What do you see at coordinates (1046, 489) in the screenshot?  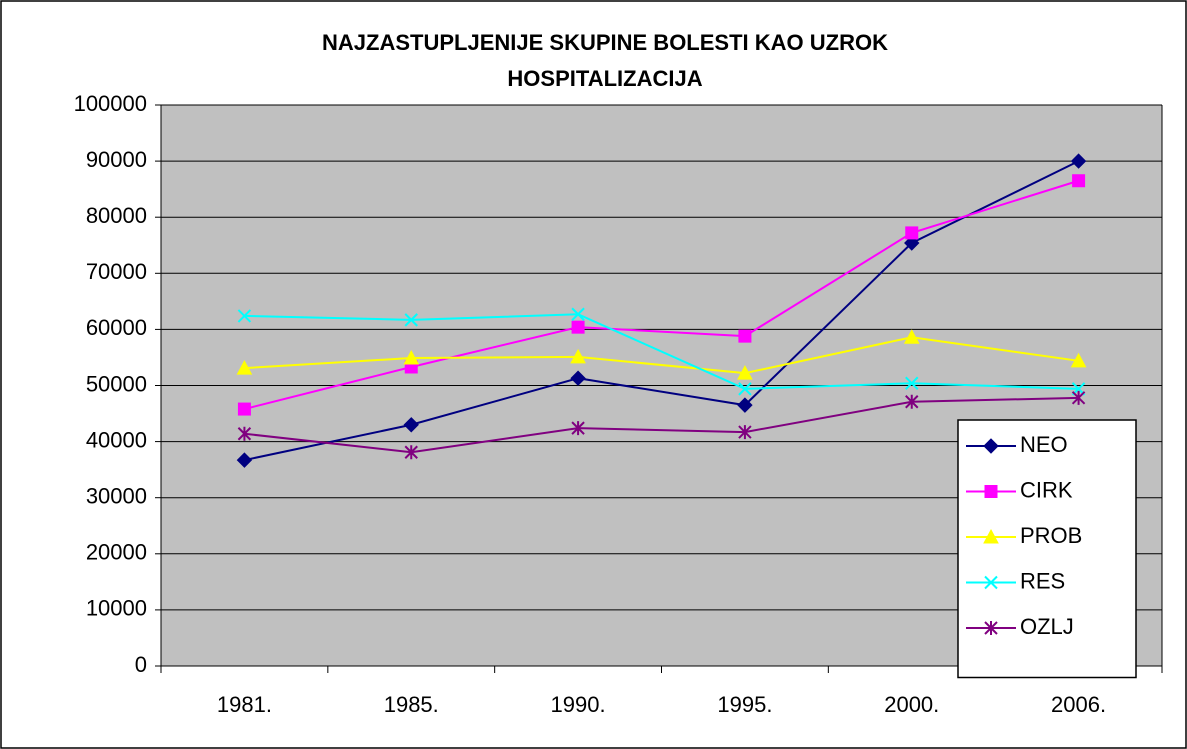 I see `legend-label: CIRK` at bounding box center [1046, 489].